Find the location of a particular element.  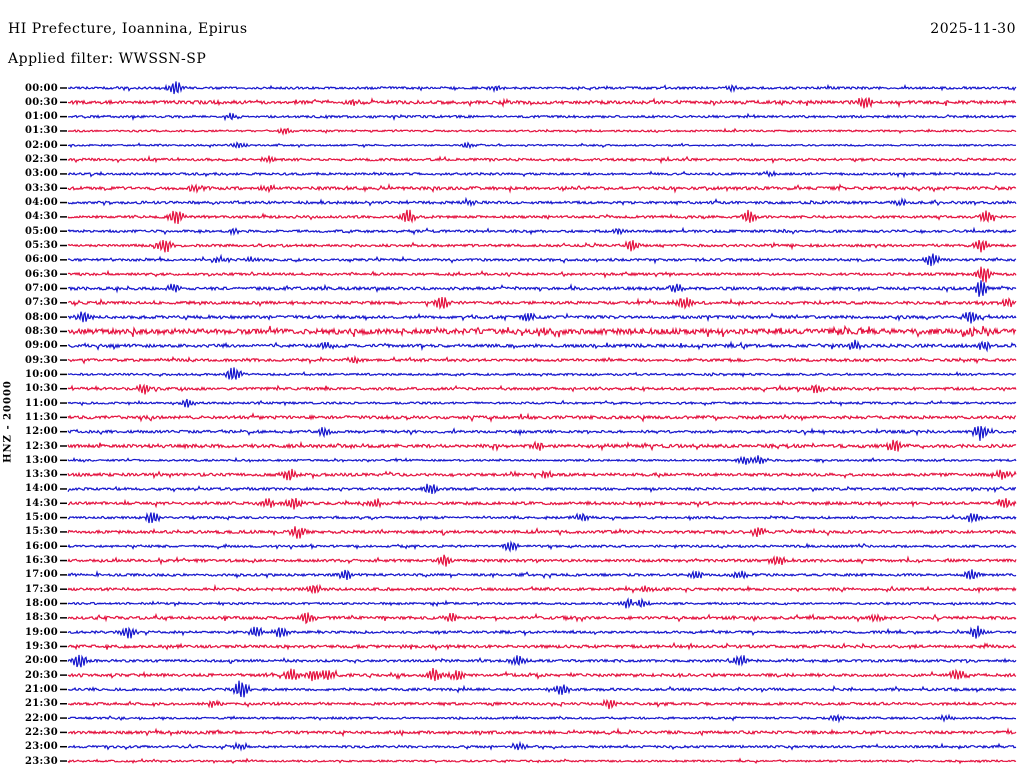

time-label-10:00: 10:00 is located at coordinates (41, 374).